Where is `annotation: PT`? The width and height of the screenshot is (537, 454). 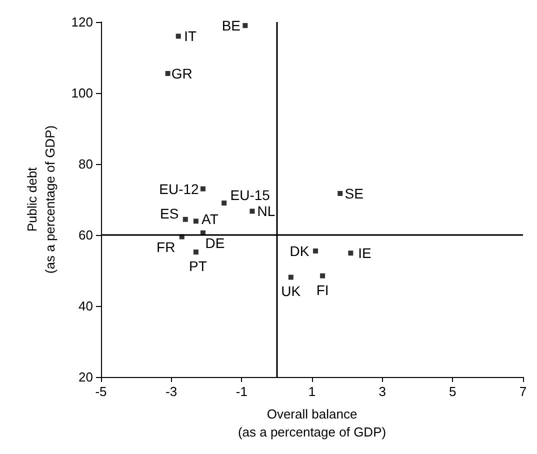 annotation: PT is located at coordinates (198, 266).